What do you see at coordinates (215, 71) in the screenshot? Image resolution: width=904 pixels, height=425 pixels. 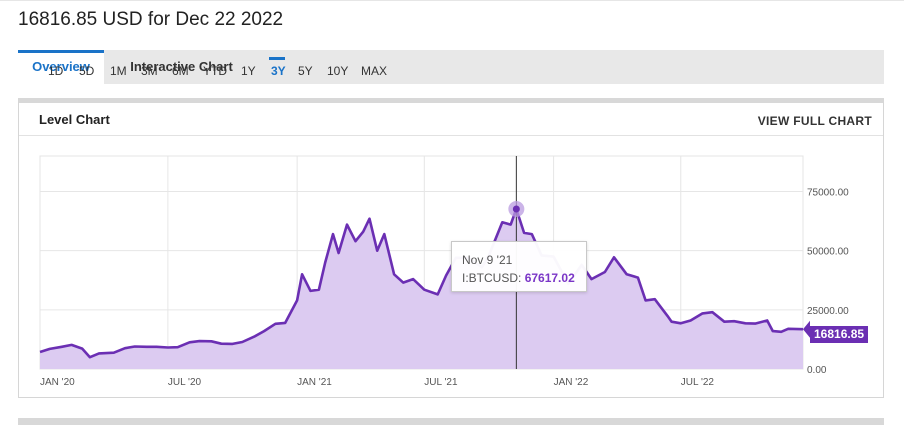 I see `range-ytd: YTD` at bounding box center [215, 71].